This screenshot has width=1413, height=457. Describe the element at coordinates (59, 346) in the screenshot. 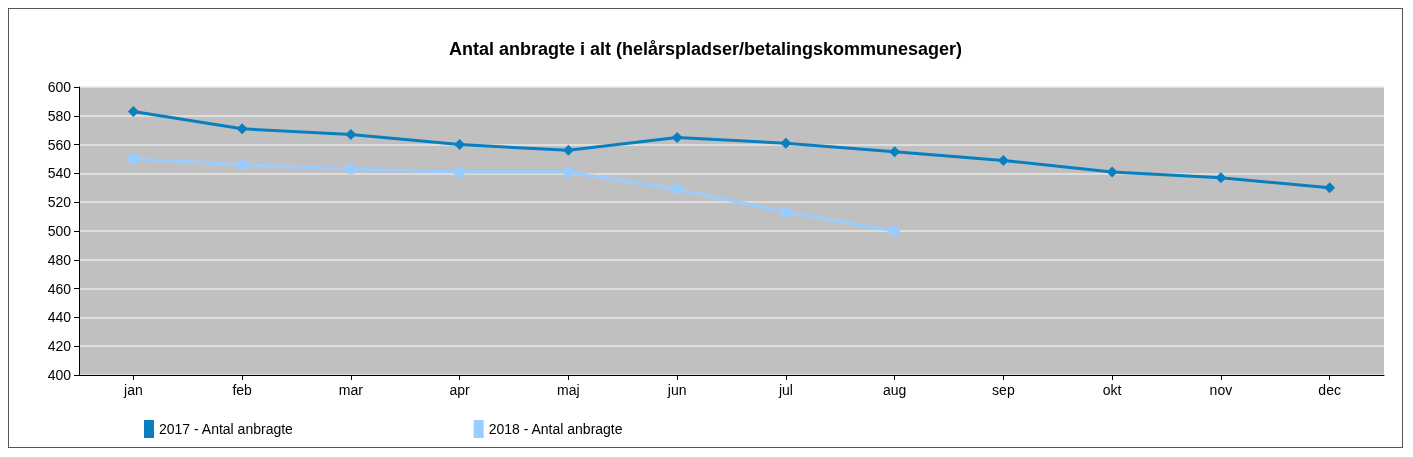

I see `y-tick-label: 420` at that location.